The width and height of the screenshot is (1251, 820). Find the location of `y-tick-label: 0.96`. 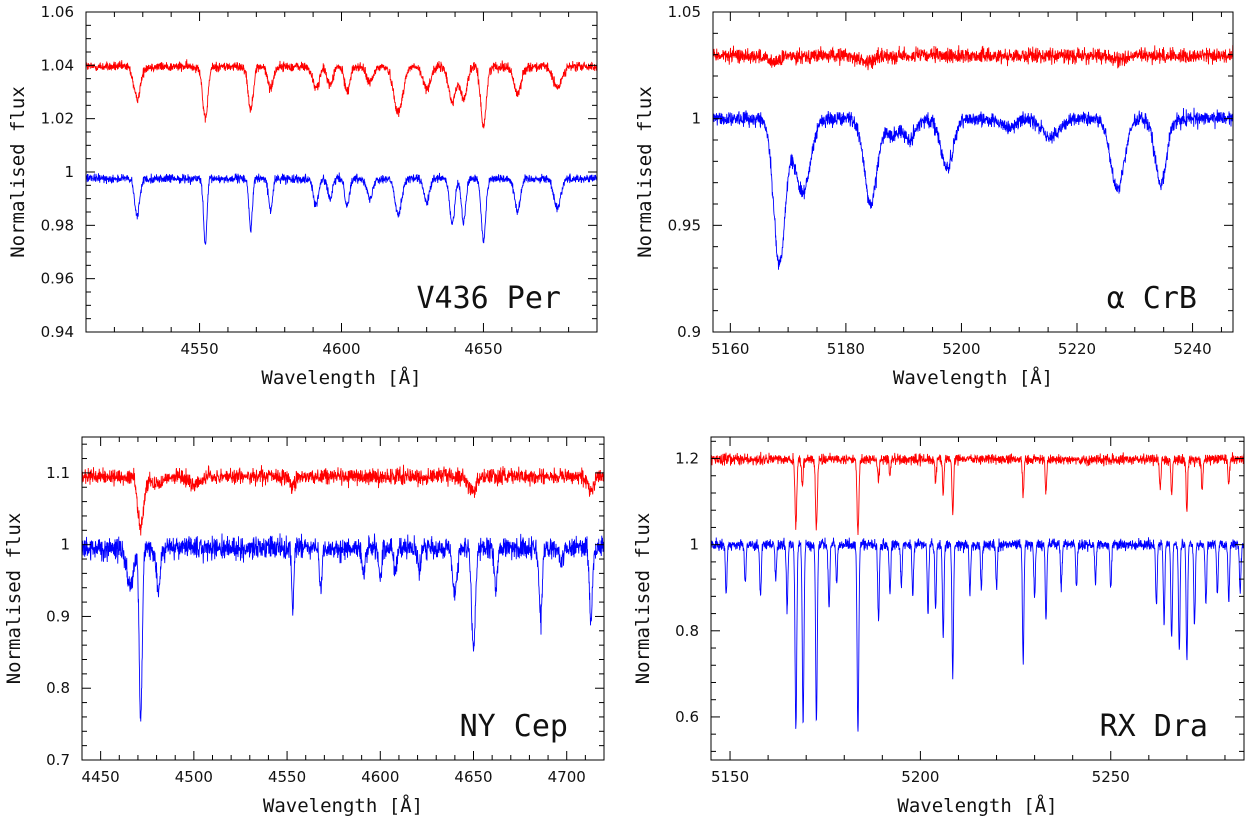

y-tick-label: 0.96 is located at coordinates (57, 279).